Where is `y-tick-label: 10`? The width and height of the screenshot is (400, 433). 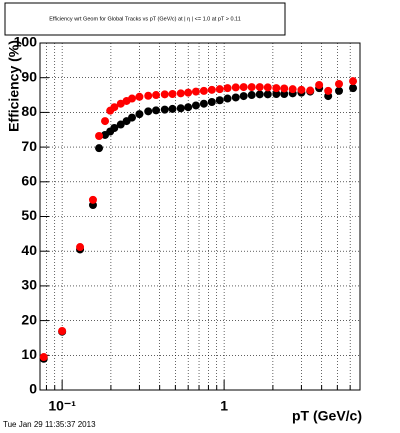 y-tick-label: 10 is located at coordinates (29, 354).